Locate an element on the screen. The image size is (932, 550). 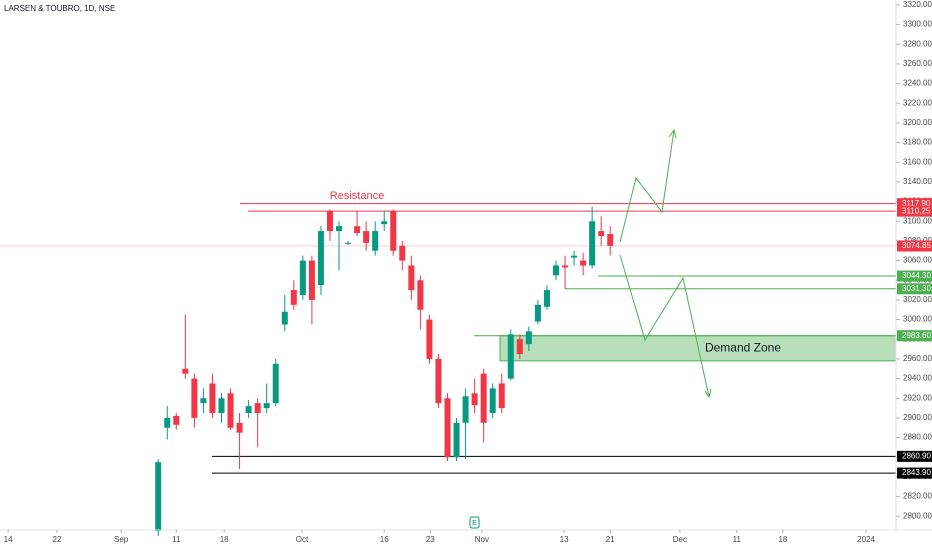
x-tick-label: 23 is located at coordinates (430, 539).